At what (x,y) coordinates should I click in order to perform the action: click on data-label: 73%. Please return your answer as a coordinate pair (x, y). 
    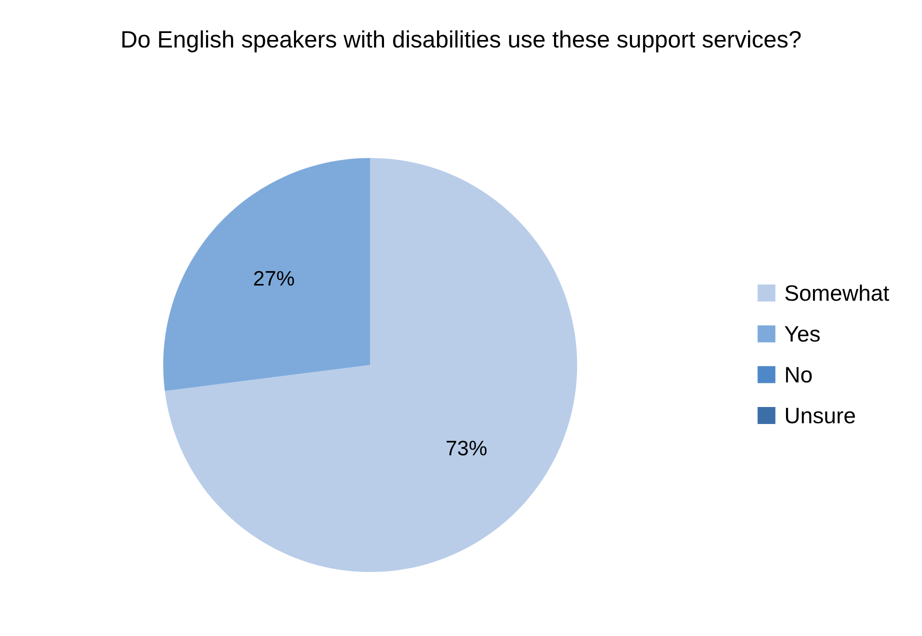
    Looking at the image, I should click on (466, 448).